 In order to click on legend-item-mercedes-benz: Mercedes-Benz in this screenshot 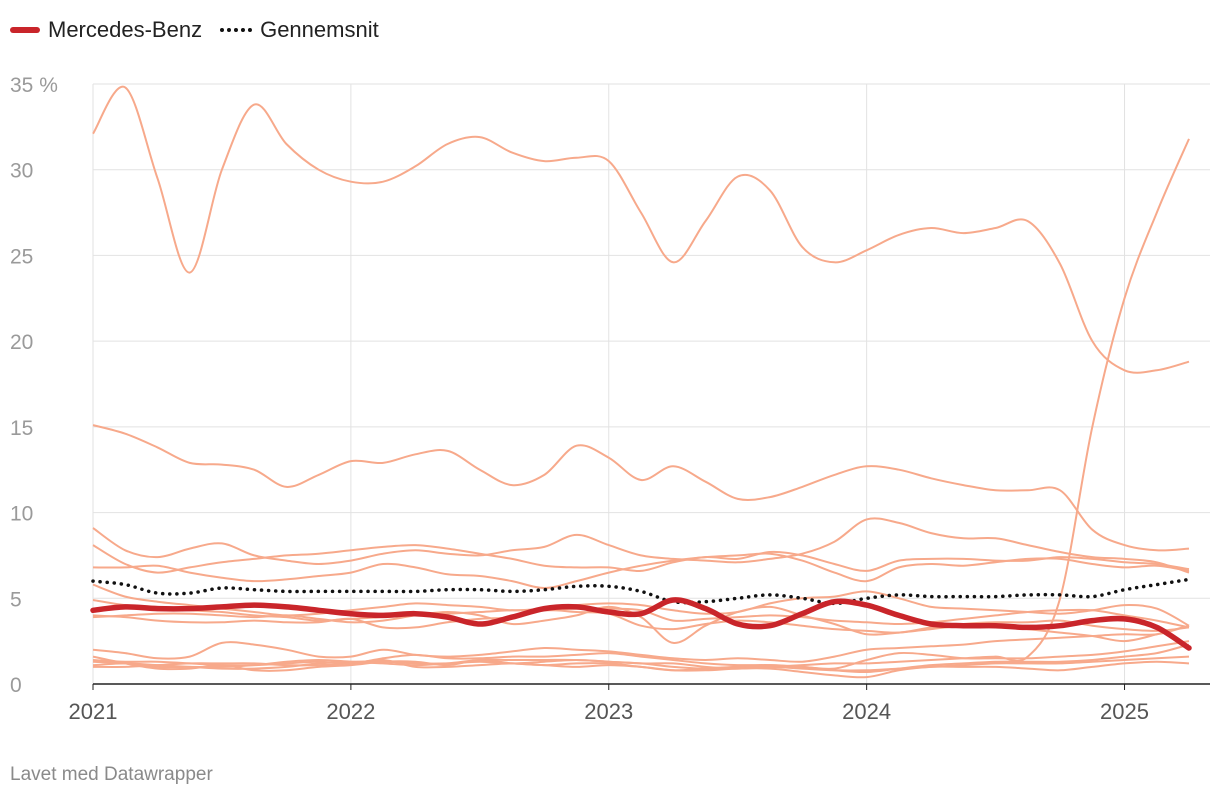, I will do `click(106, 30)`.